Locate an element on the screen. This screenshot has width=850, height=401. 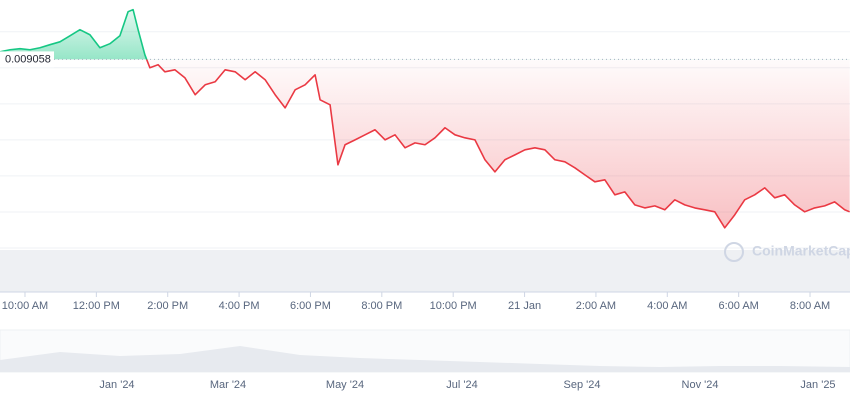
x-tick-label: 6:00 AM is located at coordinates (738, 306).